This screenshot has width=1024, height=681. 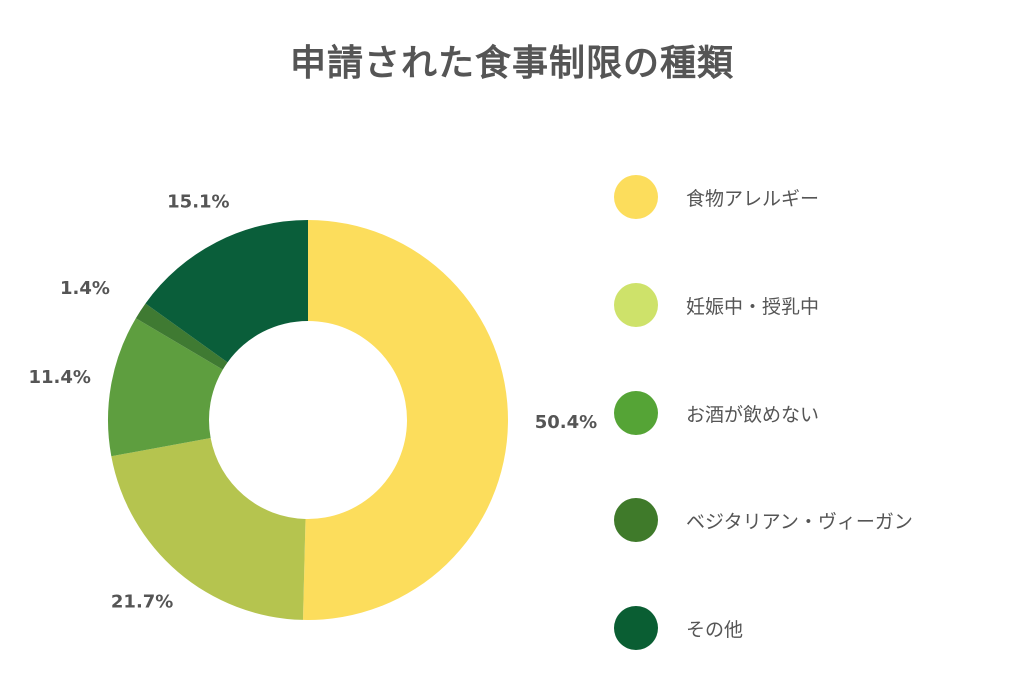 I want to click on data-label-4: 1.4%, so click(x=85, y=288).